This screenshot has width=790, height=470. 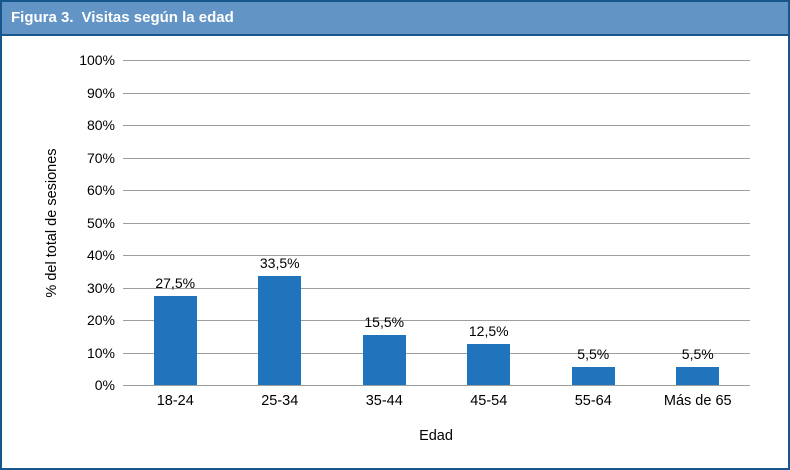 What do you see at coordinates (100, 287) in the screenshot?
I see `y-tick-label: 30%` at bounding box center [100, 287].